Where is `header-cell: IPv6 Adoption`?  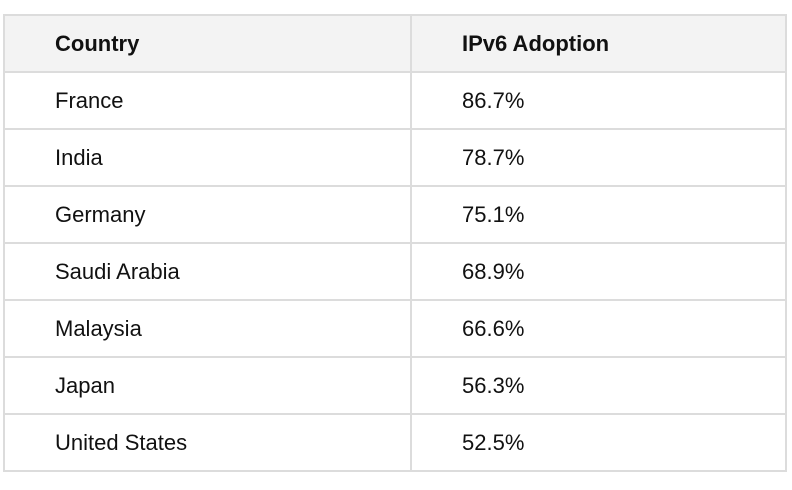 header-cell: IPv6 Adoption is located at coordinates (598, 43).